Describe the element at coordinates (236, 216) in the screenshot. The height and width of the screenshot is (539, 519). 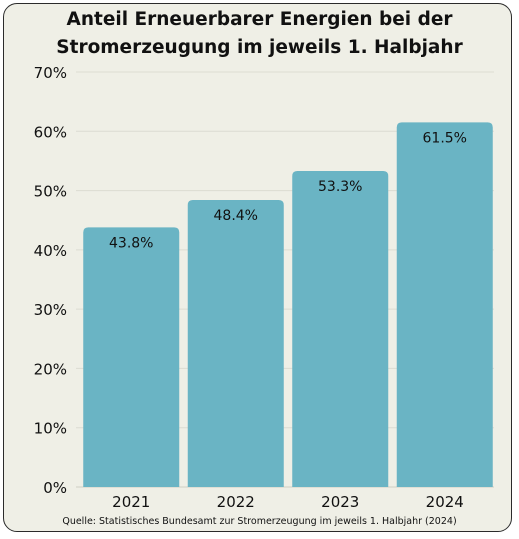
I see `bar-value-label: 48.4%` at that location.